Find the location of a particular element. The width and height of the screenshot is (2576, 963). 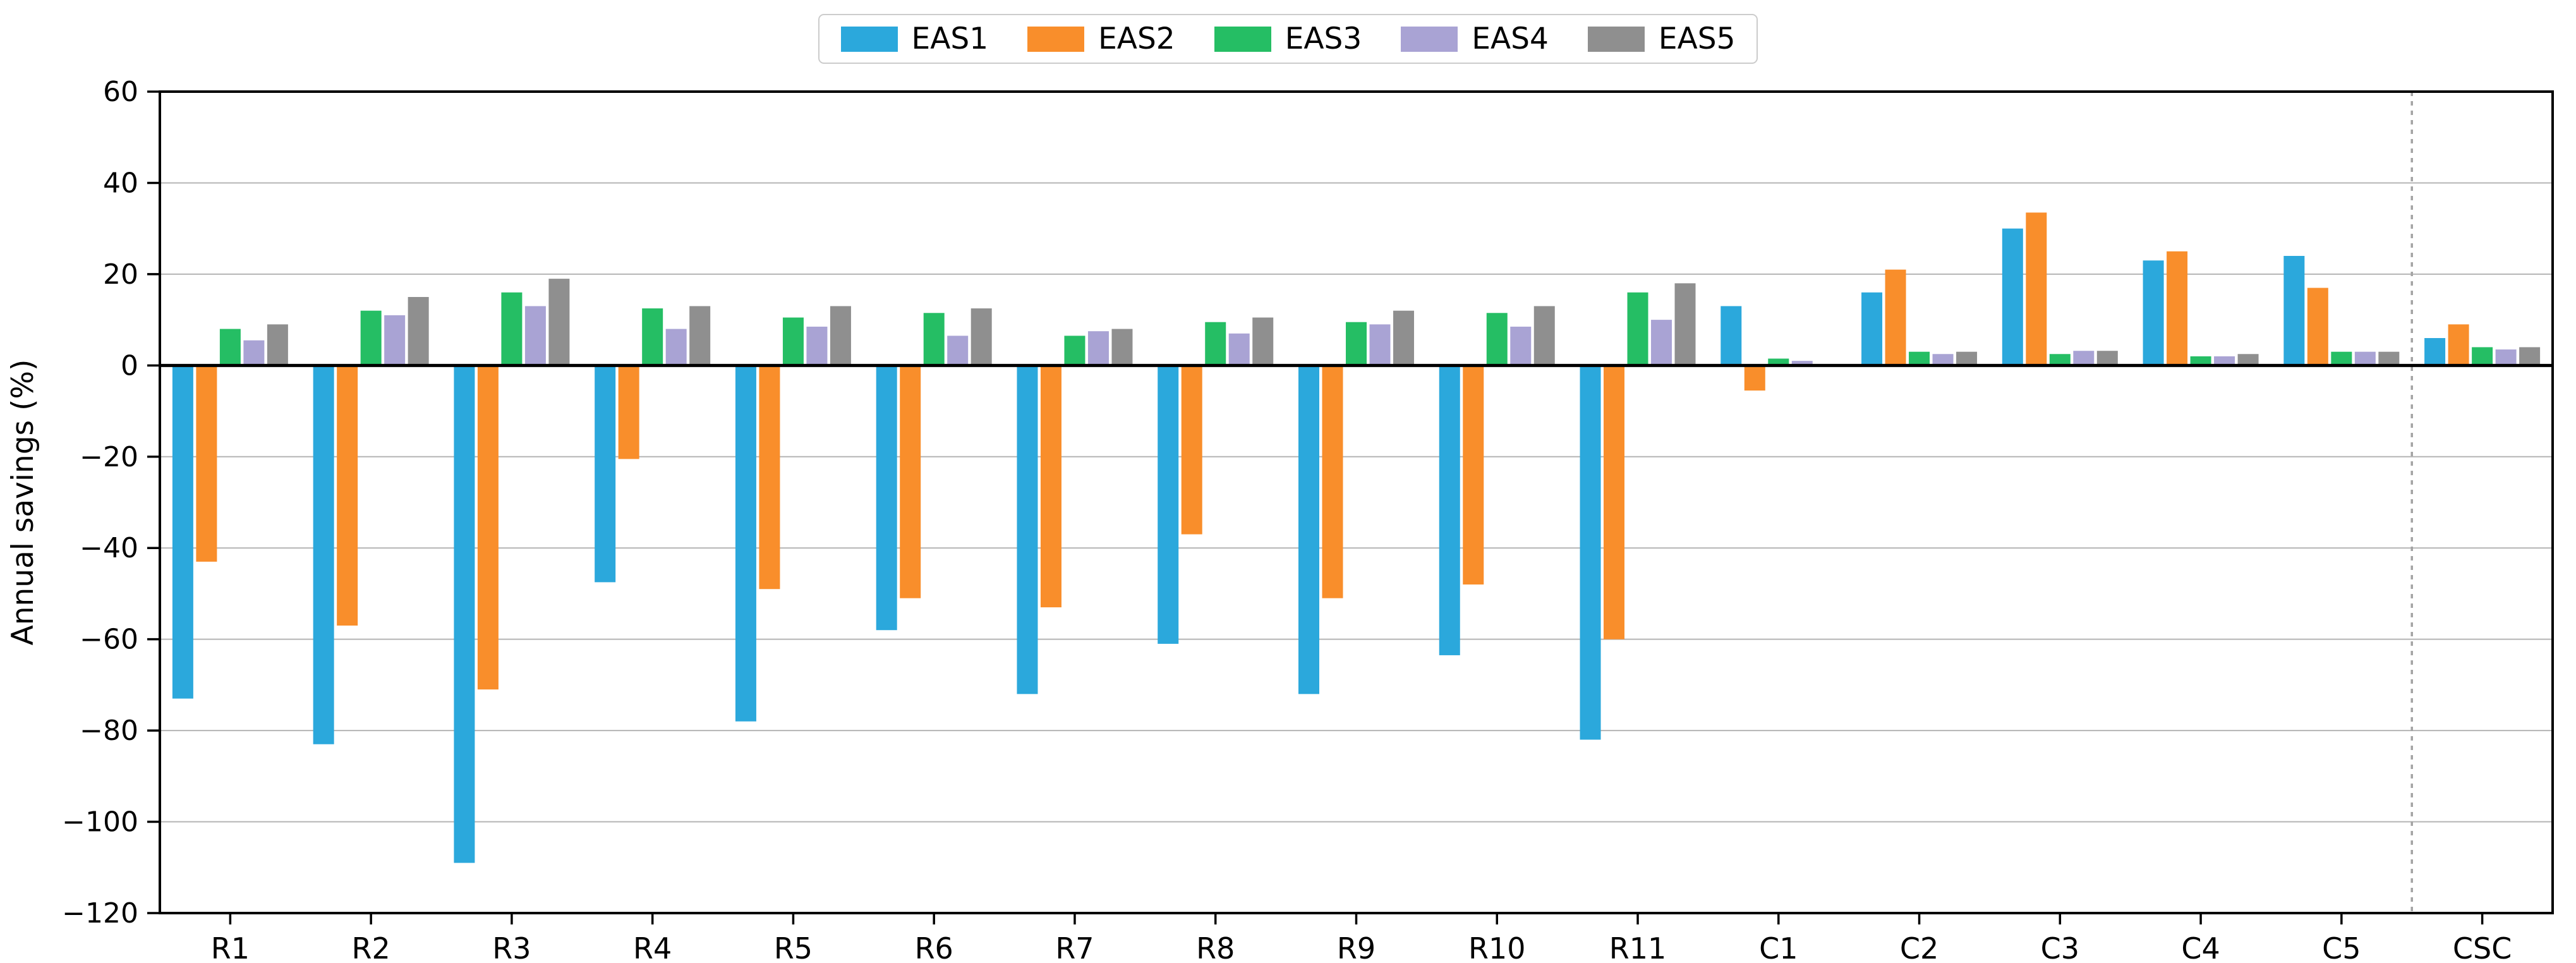

bar-C3-EAS1 is located at coordinates (2012, 297).